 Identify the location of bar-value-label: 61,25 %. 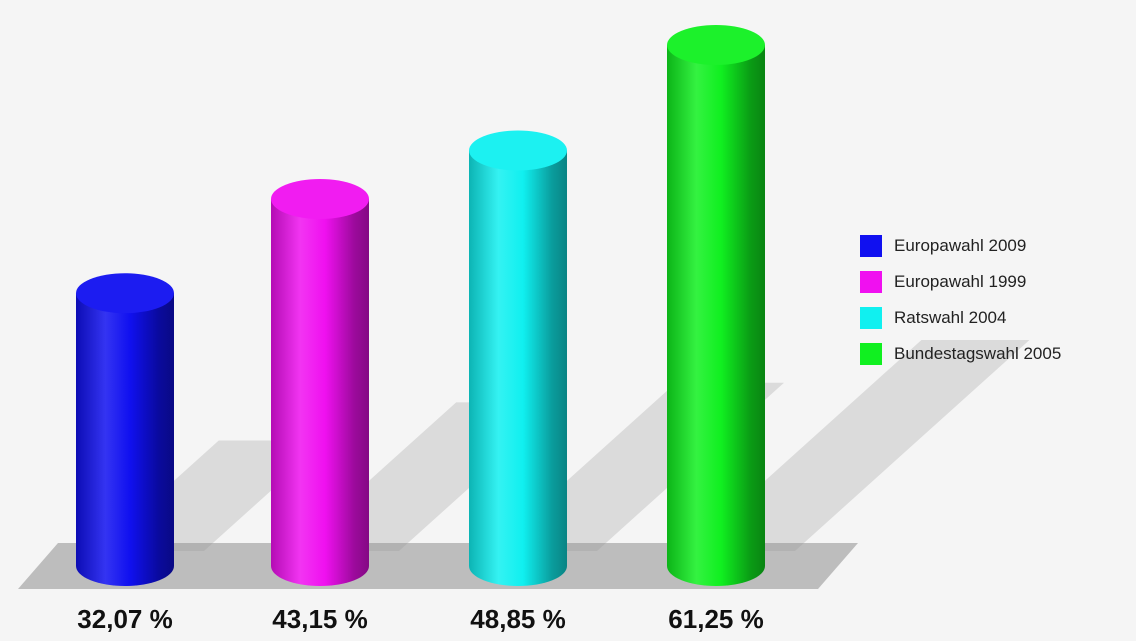
(715, 619).